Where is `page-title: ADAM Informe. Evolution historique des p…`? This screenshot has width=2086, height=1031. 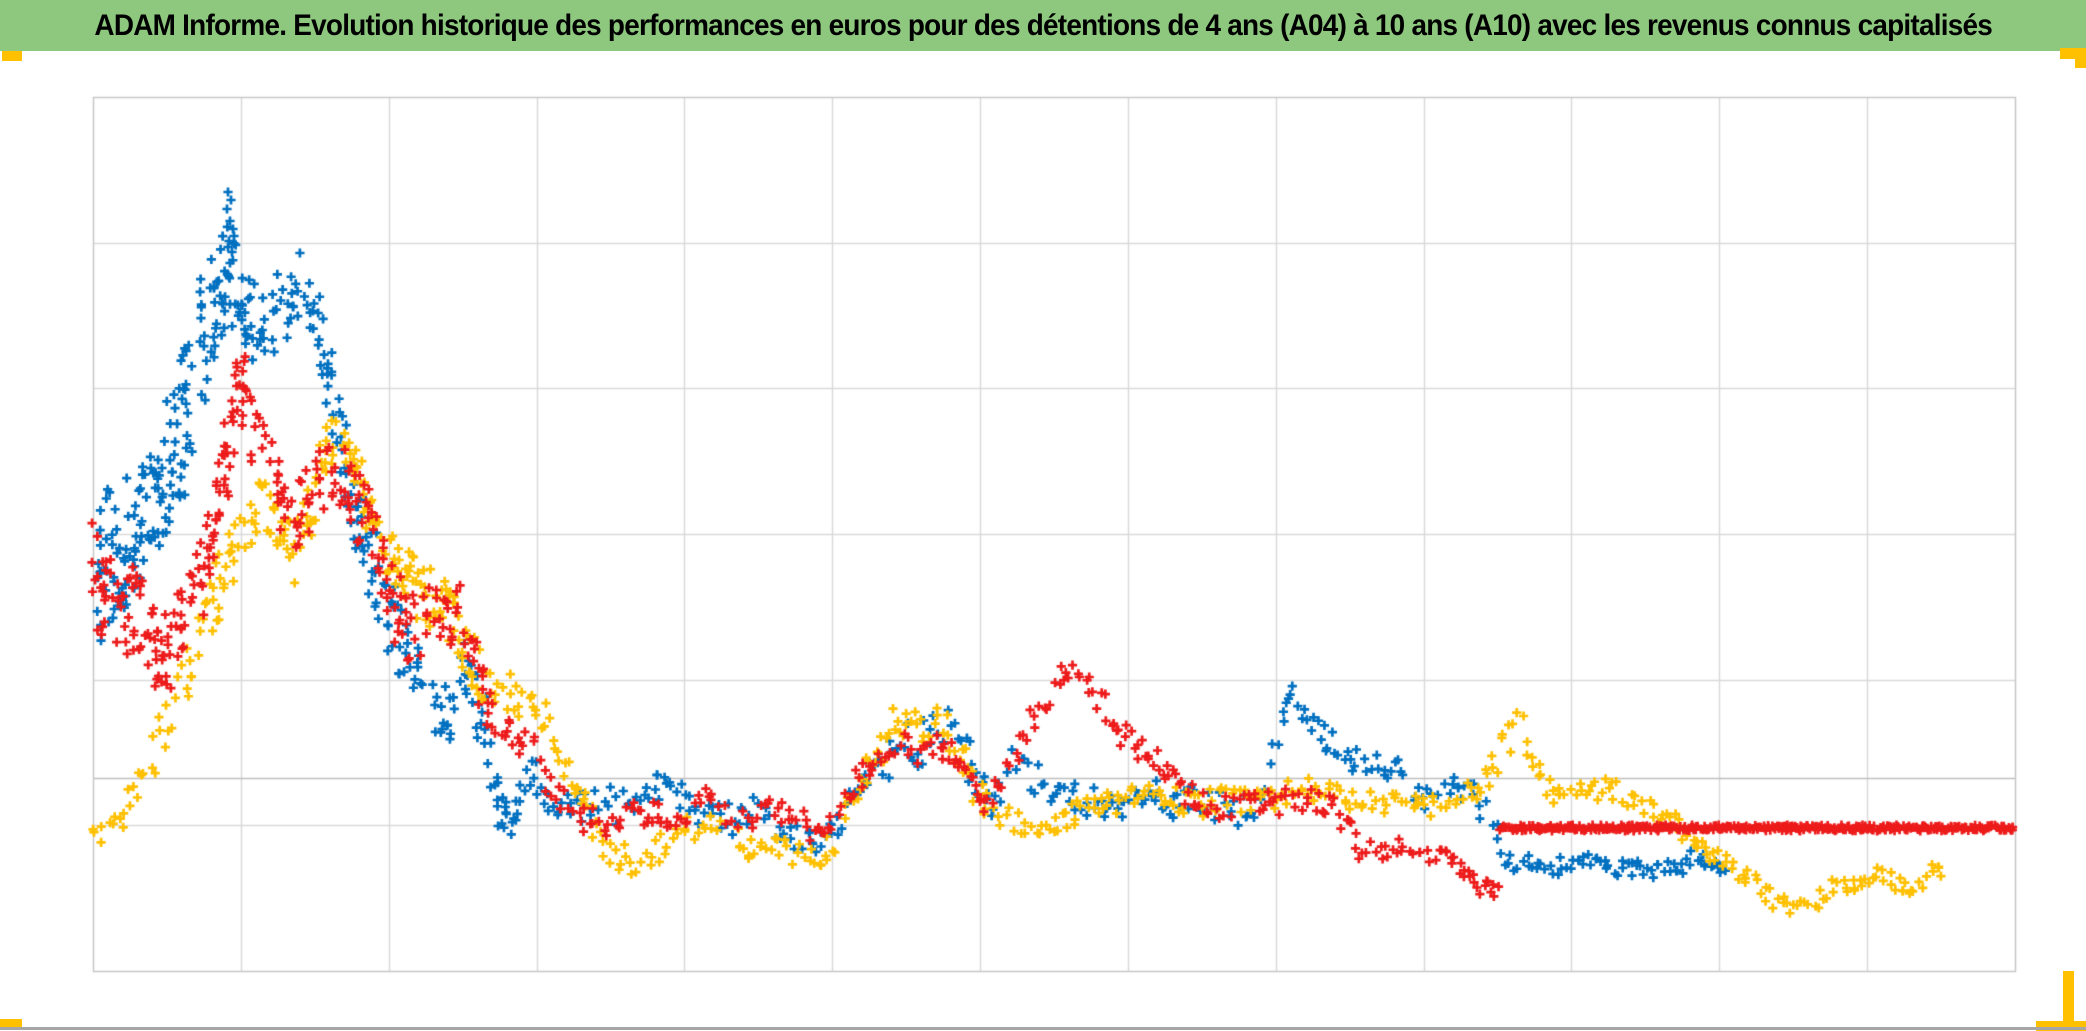 page-title: ADAM Informe. Evolution historique des p… is located at coordinates (1043, 25).